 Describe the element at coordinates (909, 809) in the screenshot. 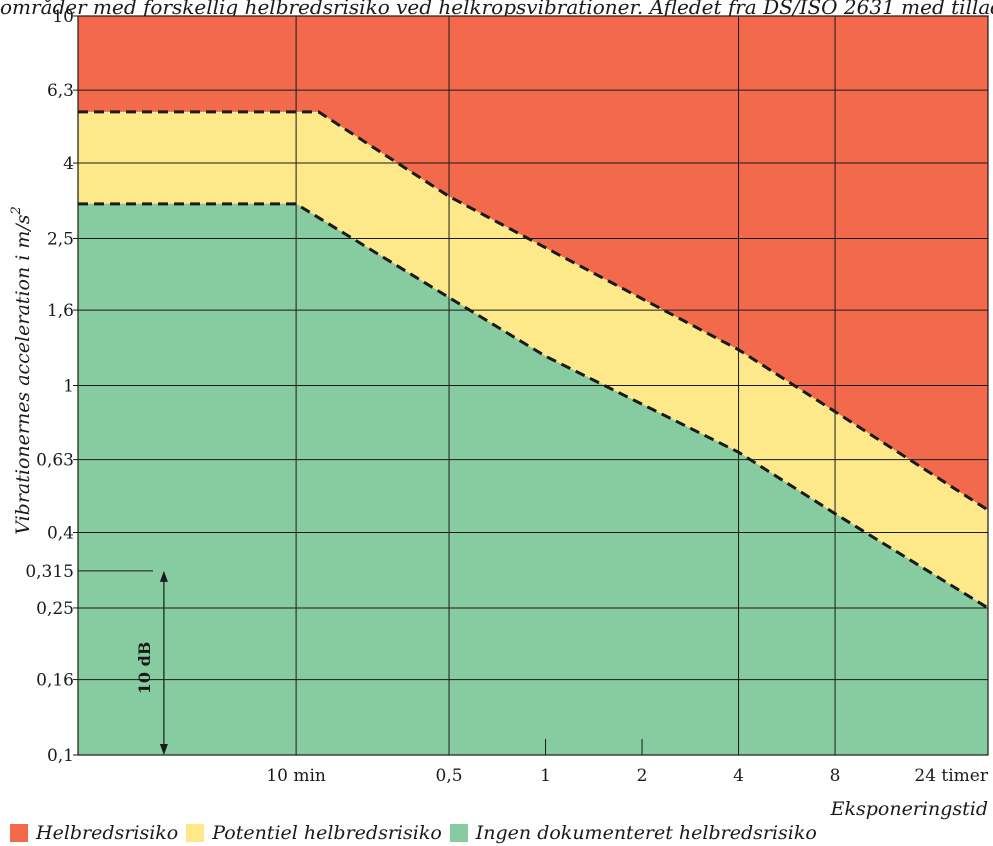

I see `x-axis-label: Eksponeringstid` at that location.